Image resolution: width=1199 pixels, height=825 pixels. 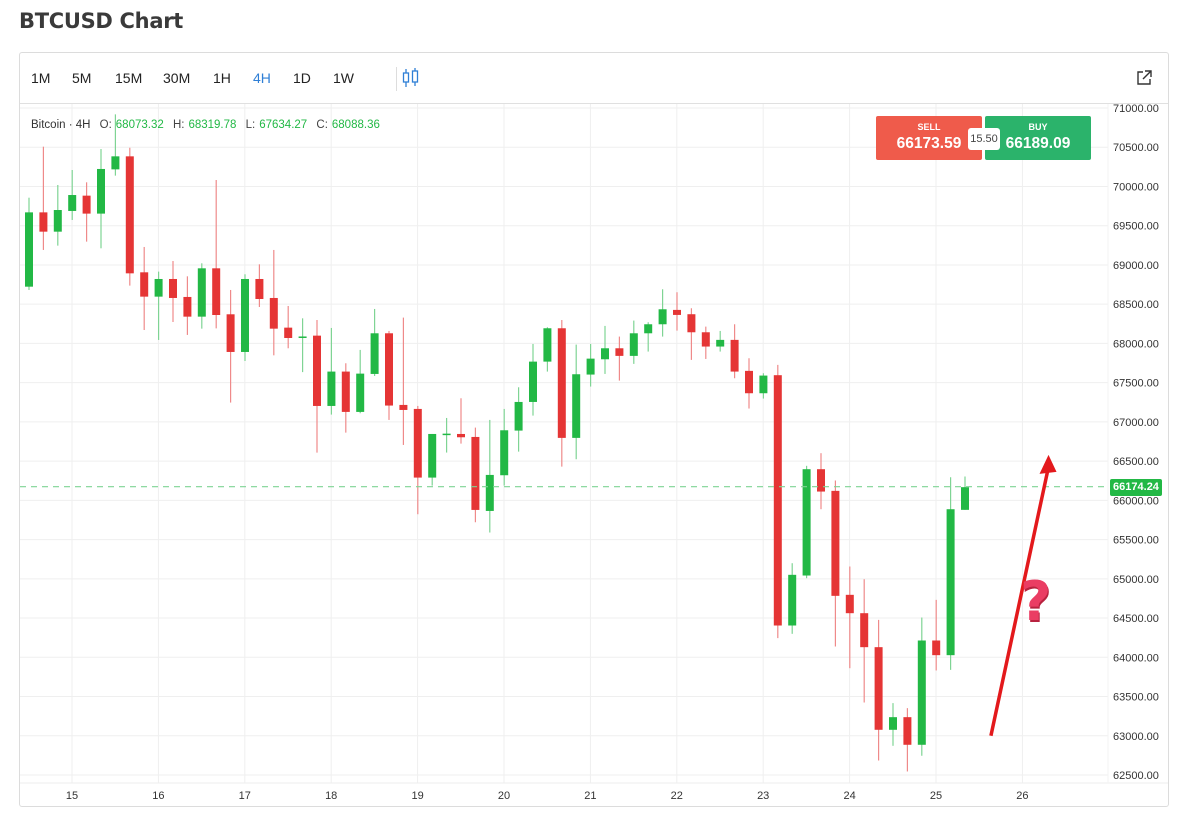 I want to click on y-tick-label: 68500.00, so click(x=1136, y=305).